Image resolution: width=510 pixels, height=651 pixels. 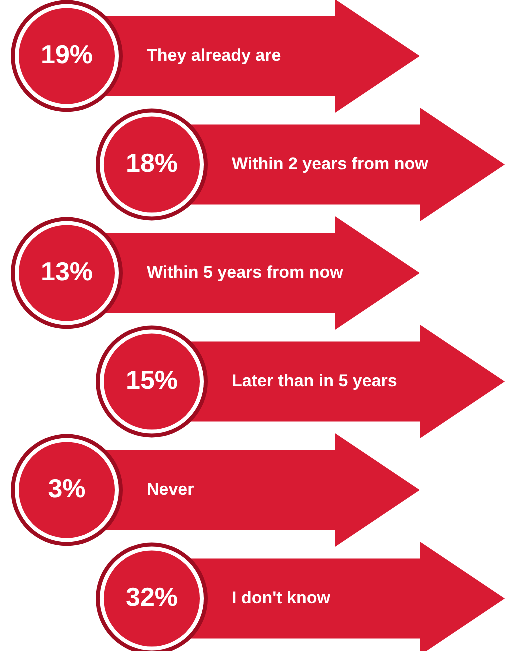 What do you see at coordinates (315, 380) in the screenshot?
I see `category-label: Later than in 5 years` at bounding box center [315, 380].